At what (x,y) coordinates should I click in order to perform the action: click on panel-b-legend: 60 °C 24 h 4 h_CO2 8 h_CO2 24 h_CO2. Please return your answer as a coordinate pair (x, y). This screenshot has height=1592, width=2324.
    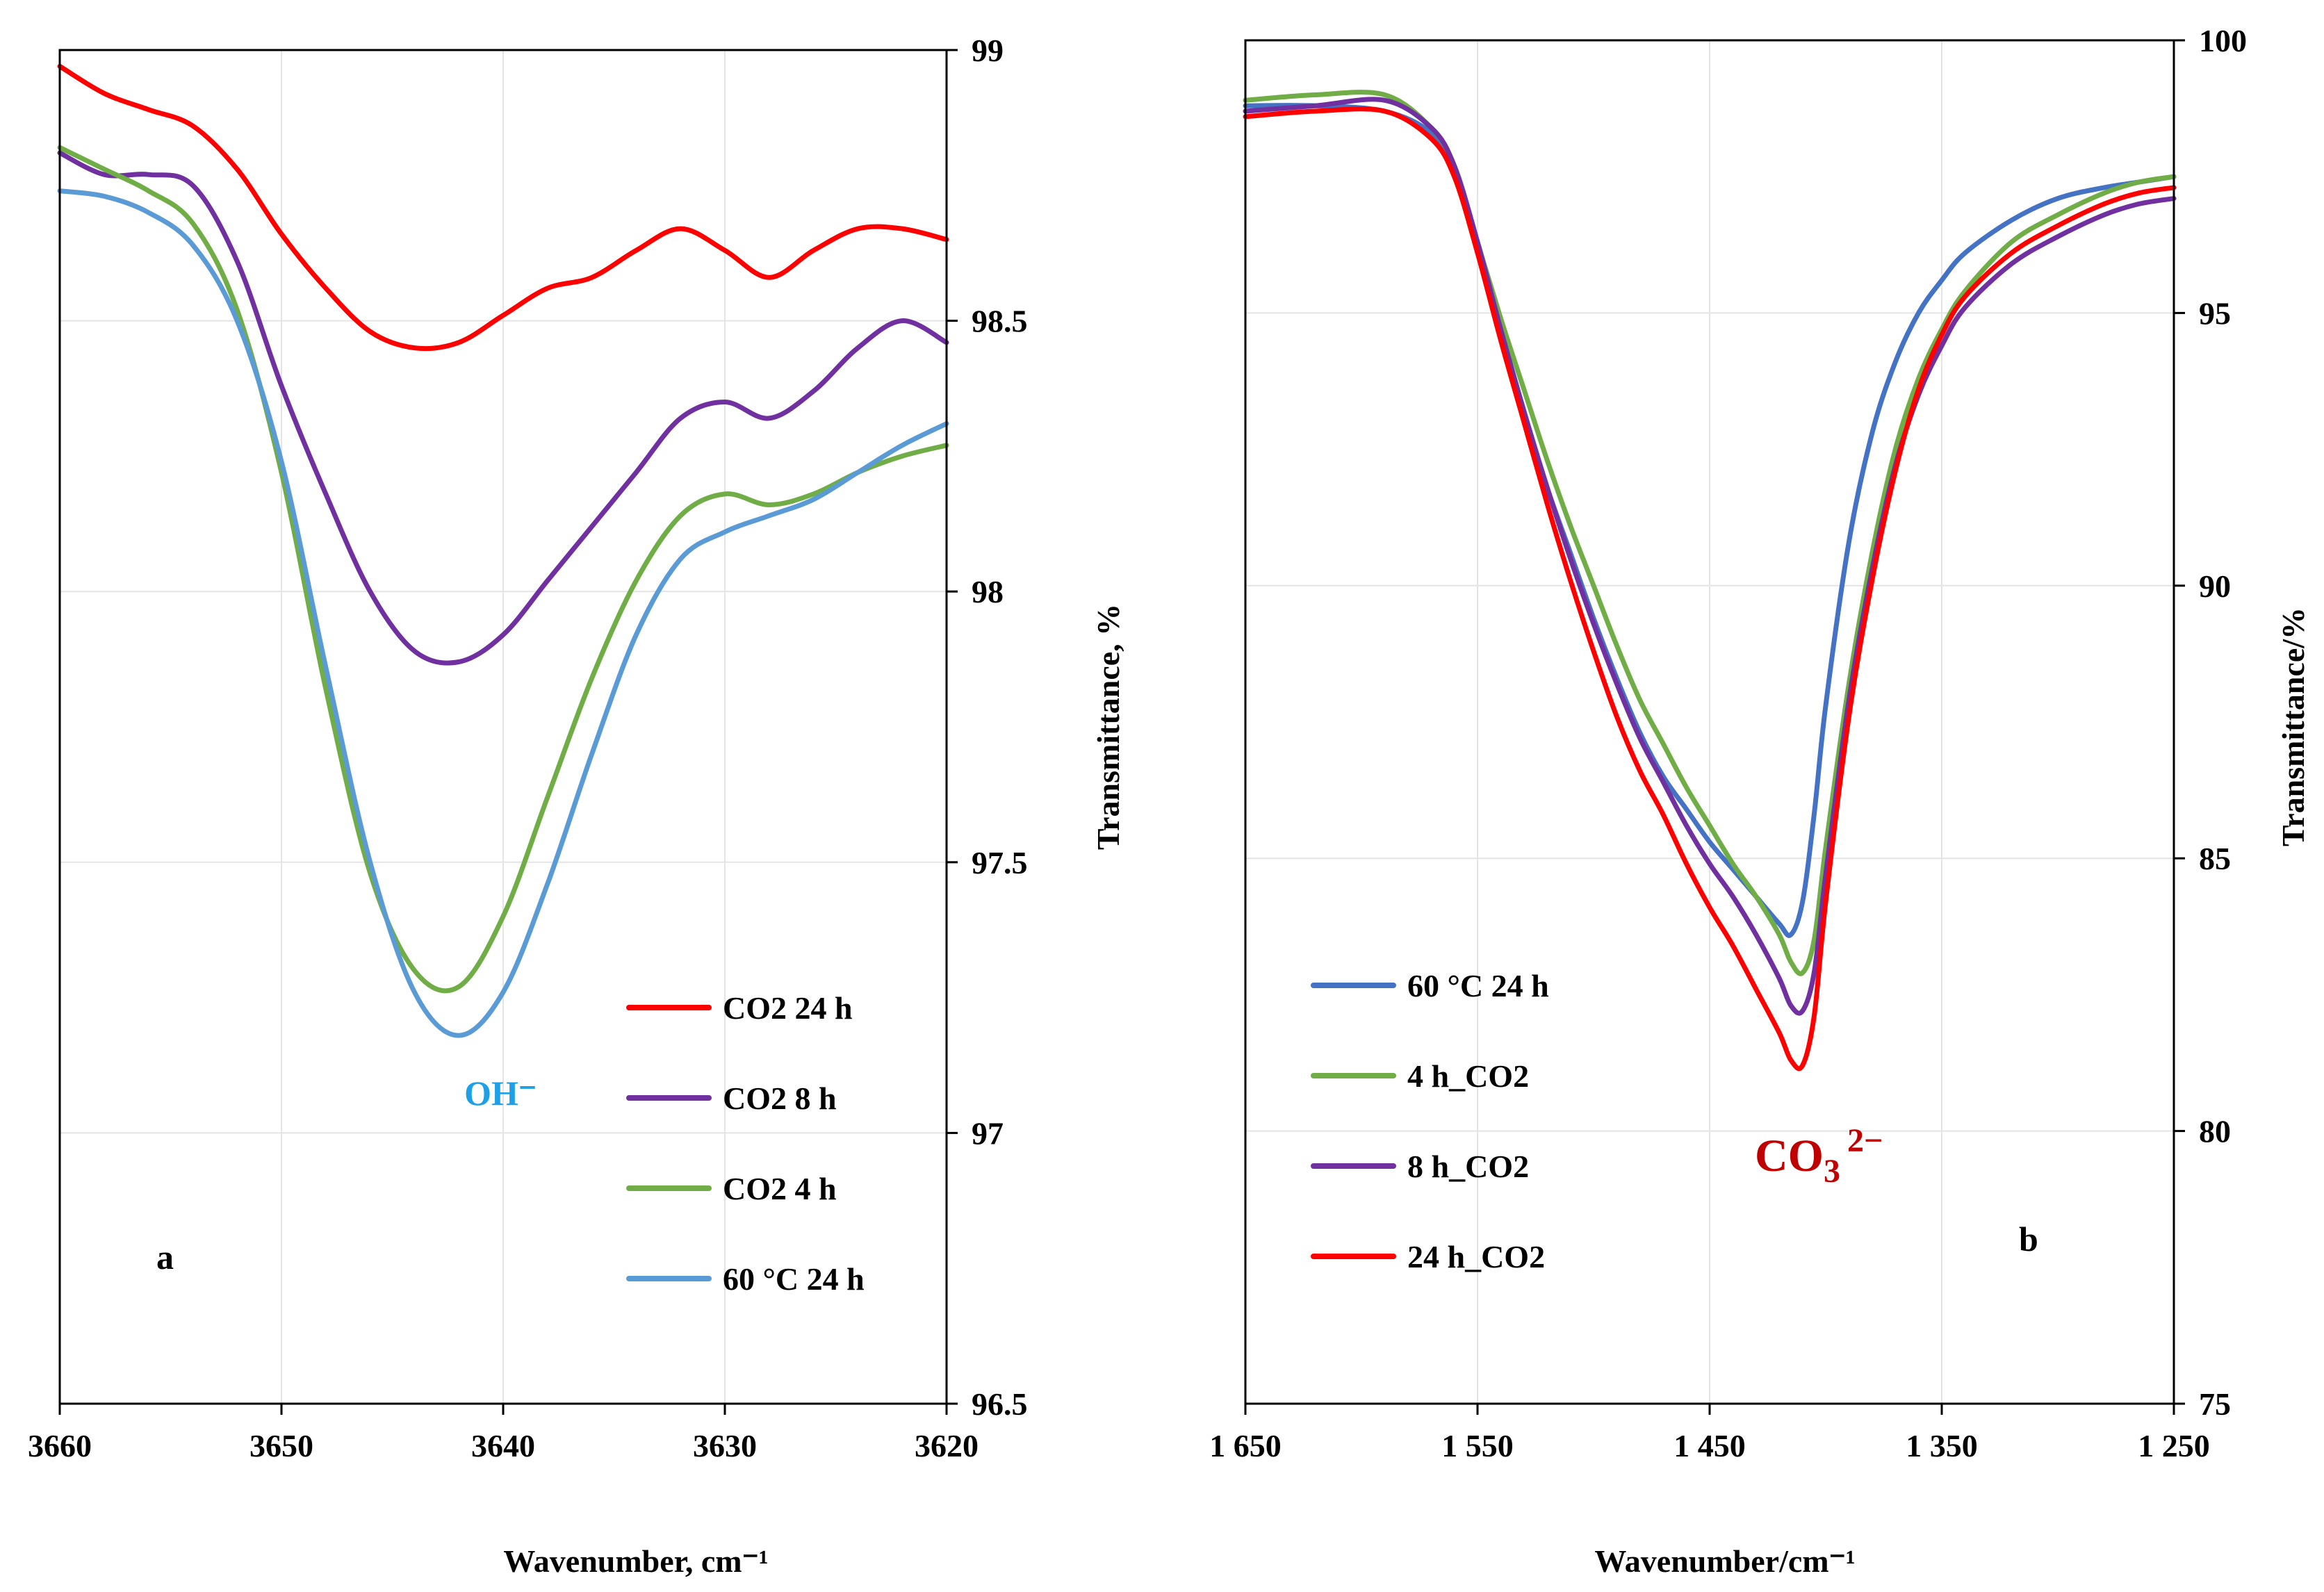
    Looking at the image, I should click on (1430, 1121).